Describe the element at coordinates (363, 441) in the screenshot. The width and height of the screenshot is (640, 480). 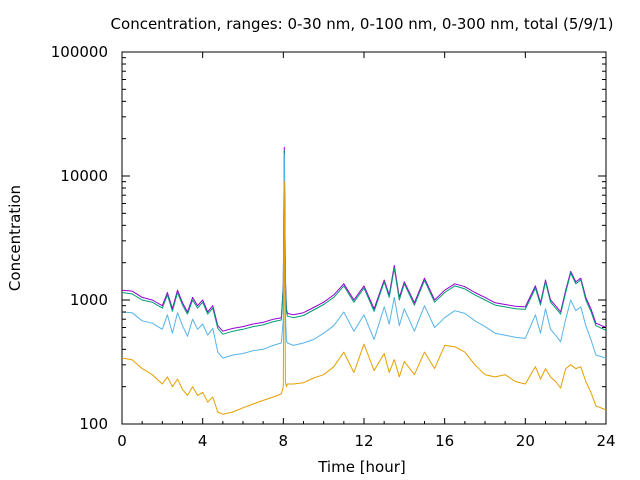
I see `x-tick-label: 12` at that location.